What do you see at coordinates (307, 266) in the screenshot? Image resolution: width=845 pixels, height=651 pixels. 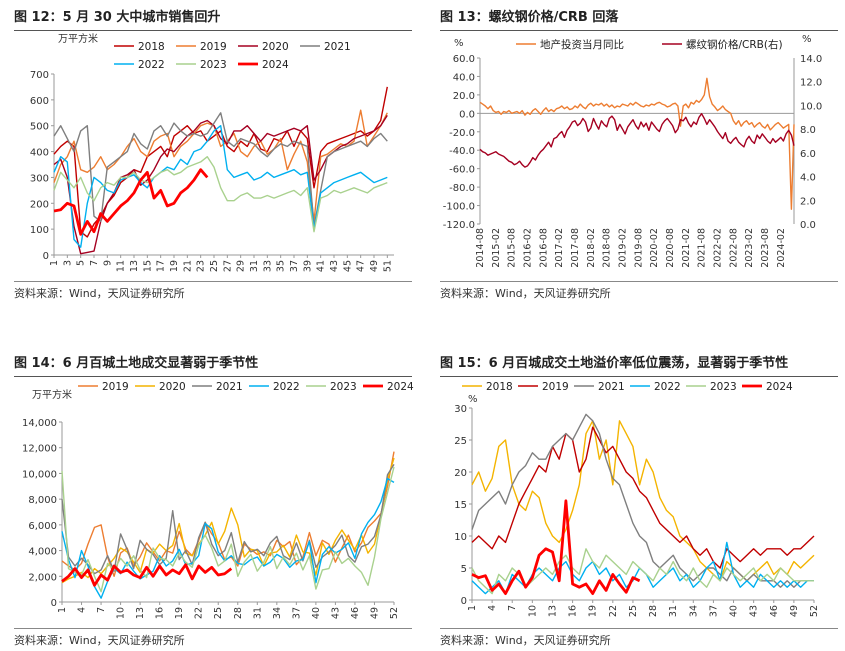 I see `x-tick-label: 39` at bounding box center [307, 266].